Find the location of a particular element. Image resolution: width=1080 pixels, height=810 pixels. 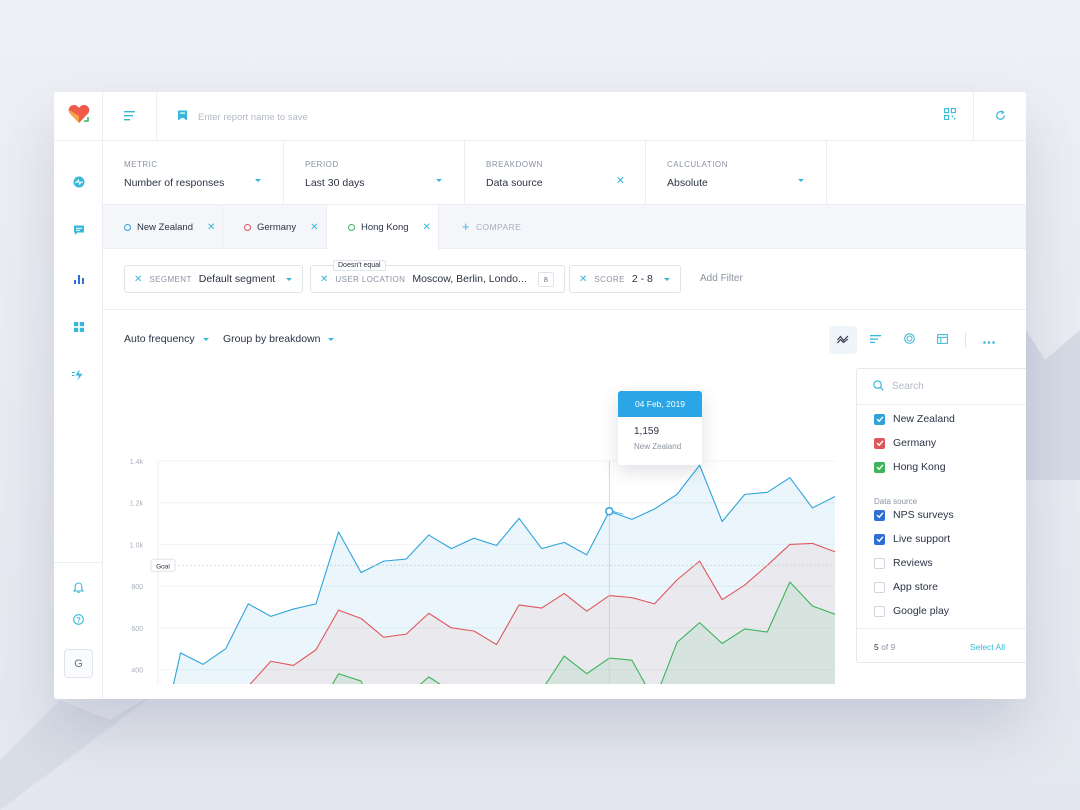

score-filter: ✕ SCORE 2 - 8 is located at coordinates (625, 279).